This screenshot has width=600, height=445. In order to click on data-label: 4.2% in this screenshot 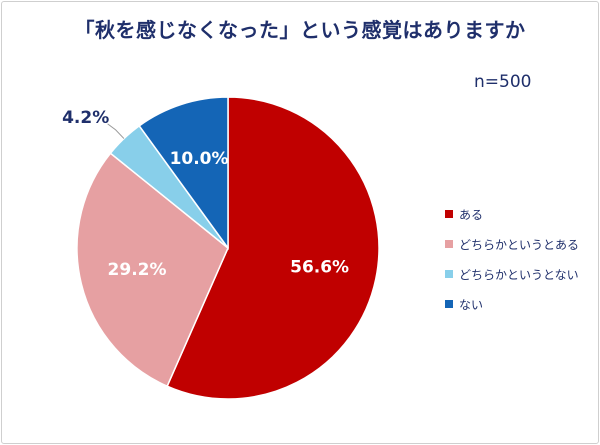, I will do `click(85, 118)`.